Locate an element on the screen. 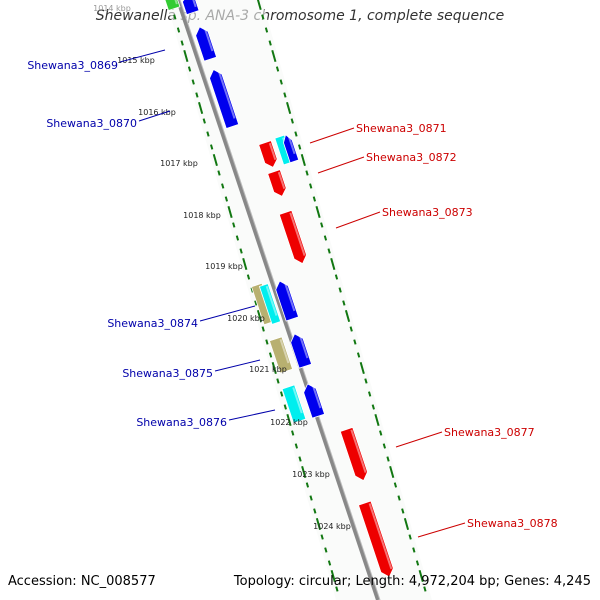  gene-label: Shewana3_0869 is located at coordinates (72, 65).